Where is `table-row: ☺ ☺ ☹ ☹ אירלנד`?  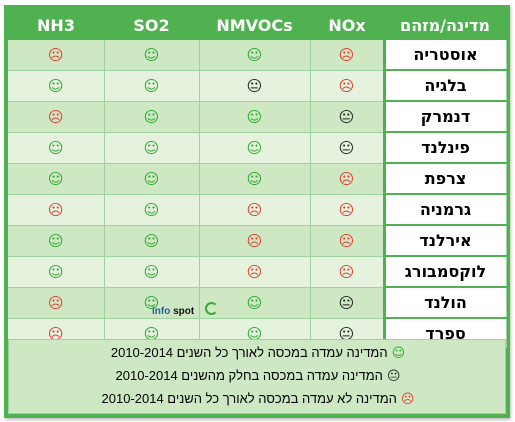
table-row: ☺ ☺ ☹ ☹ אירלנד is located at coordinates (257, 241).